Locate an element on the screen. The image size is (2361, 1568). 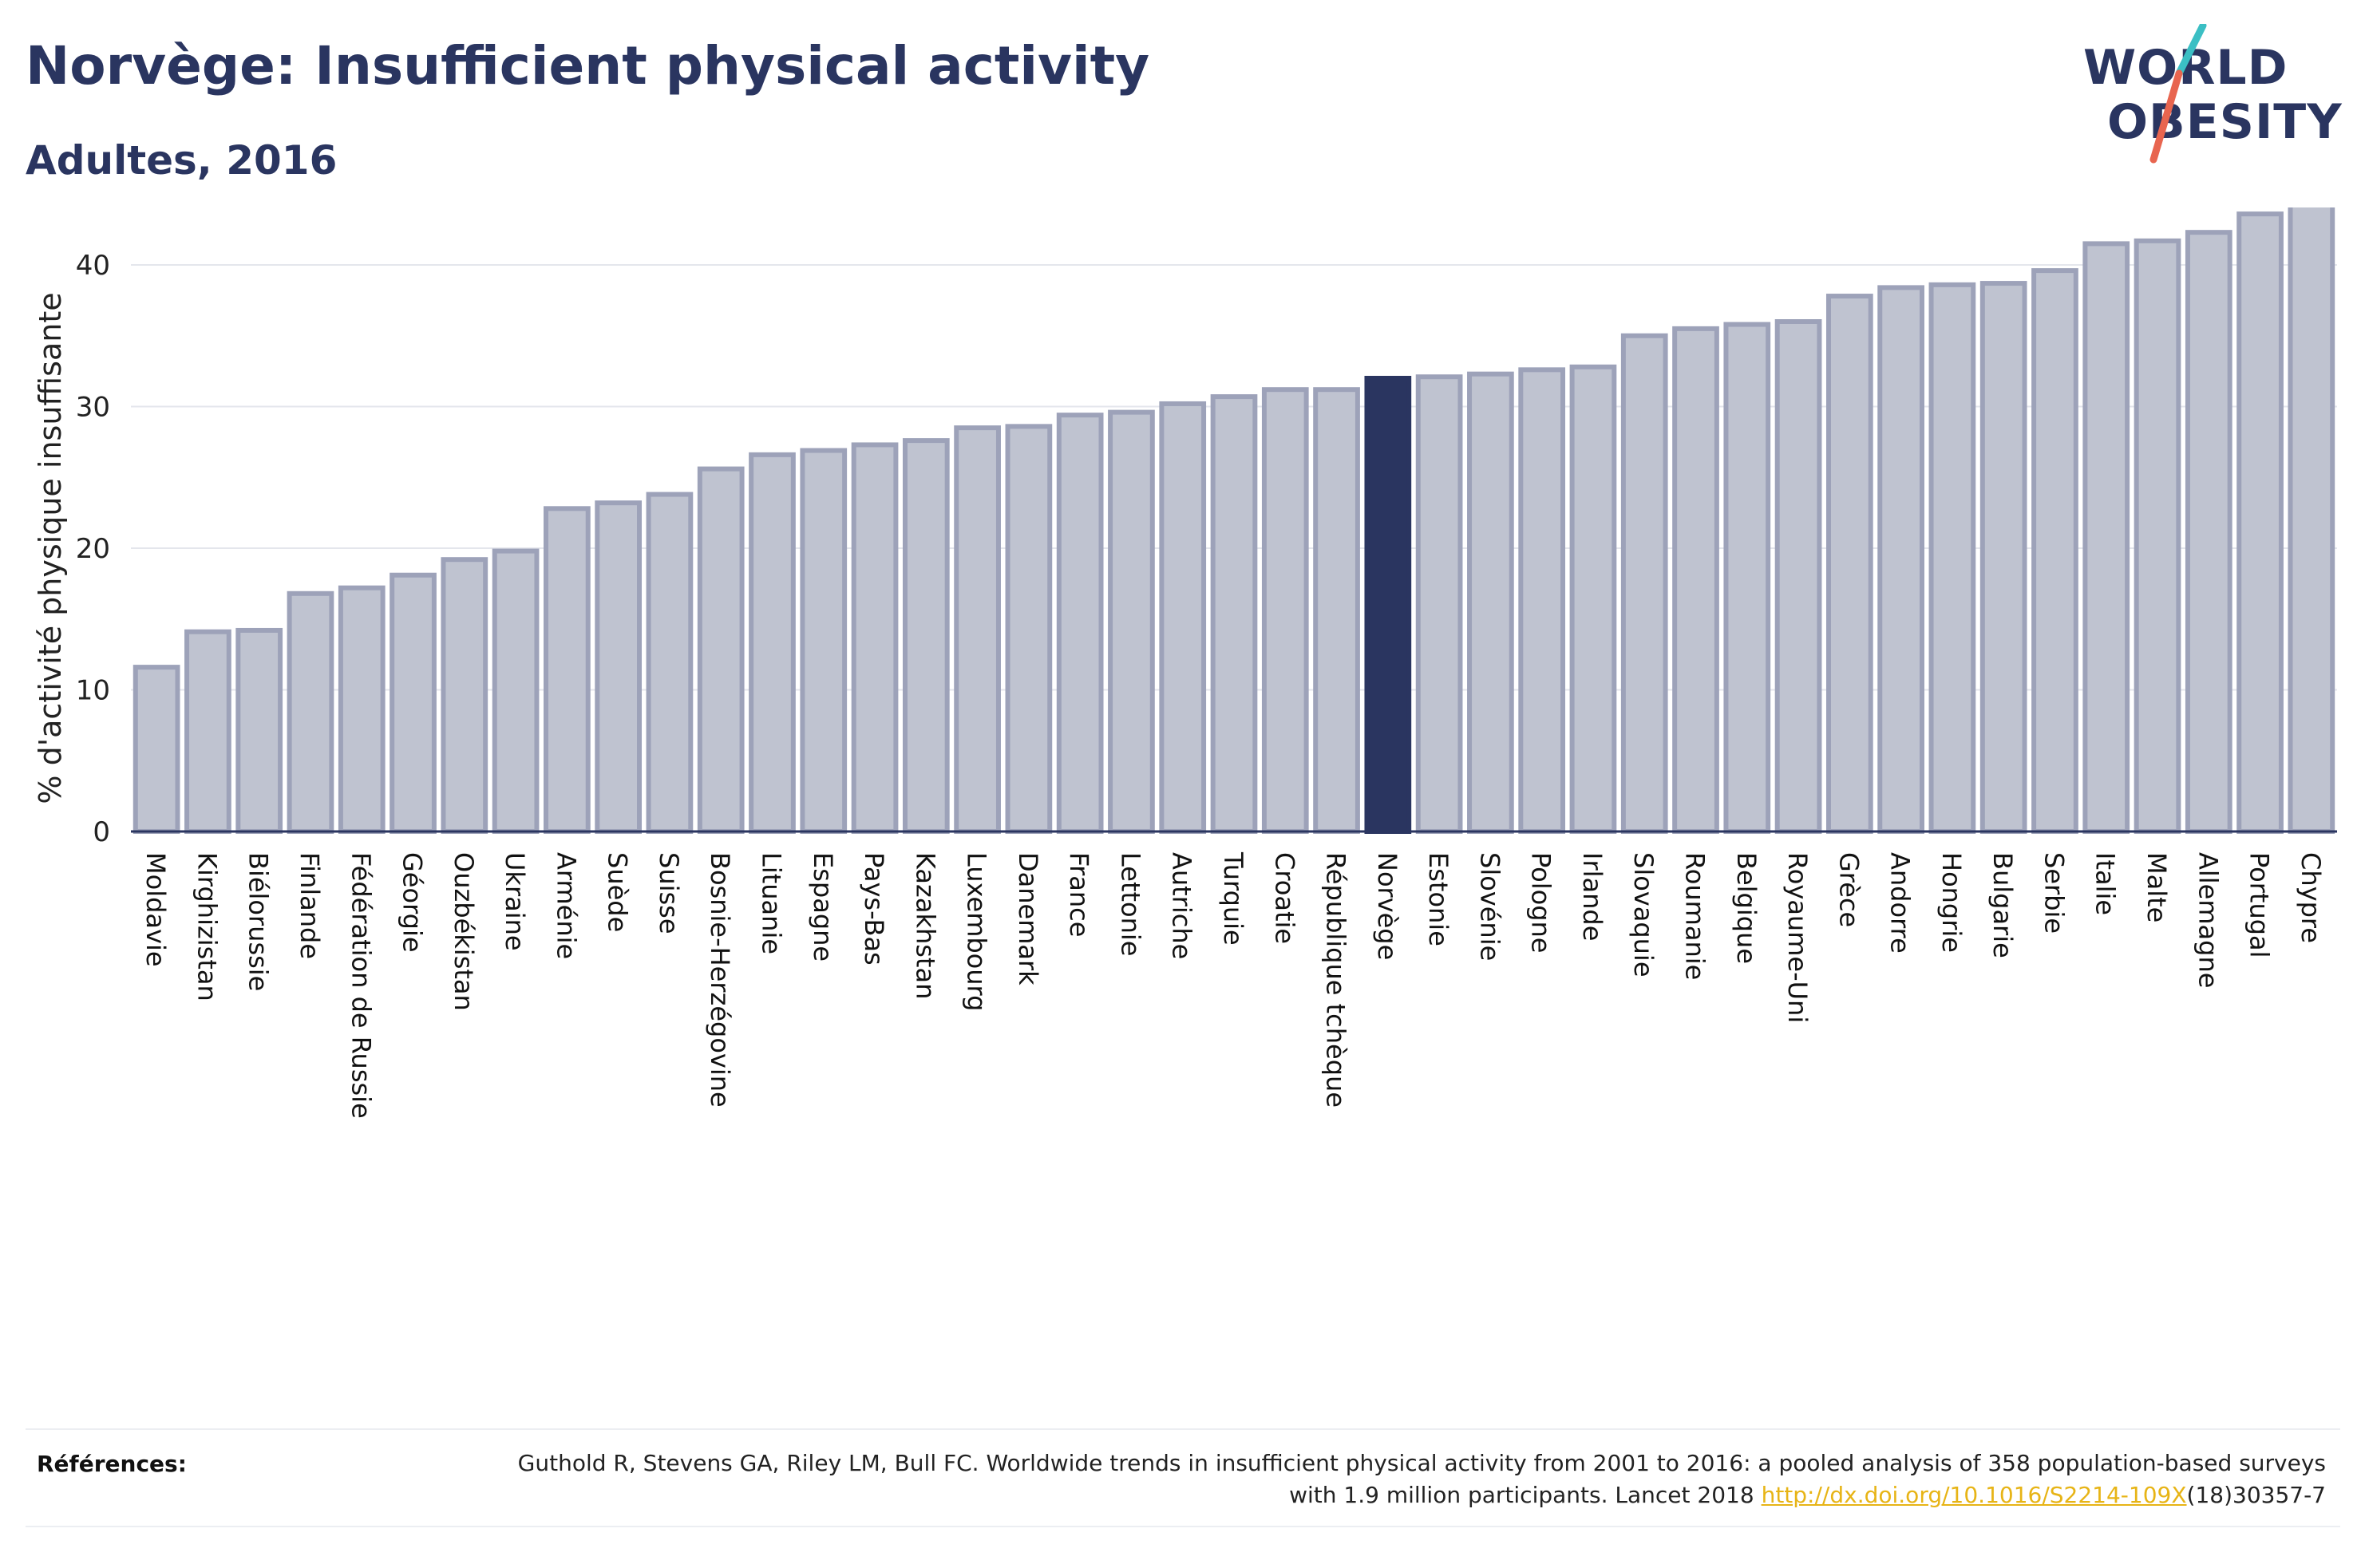
bar-France is located at coordinates (1080, 623).